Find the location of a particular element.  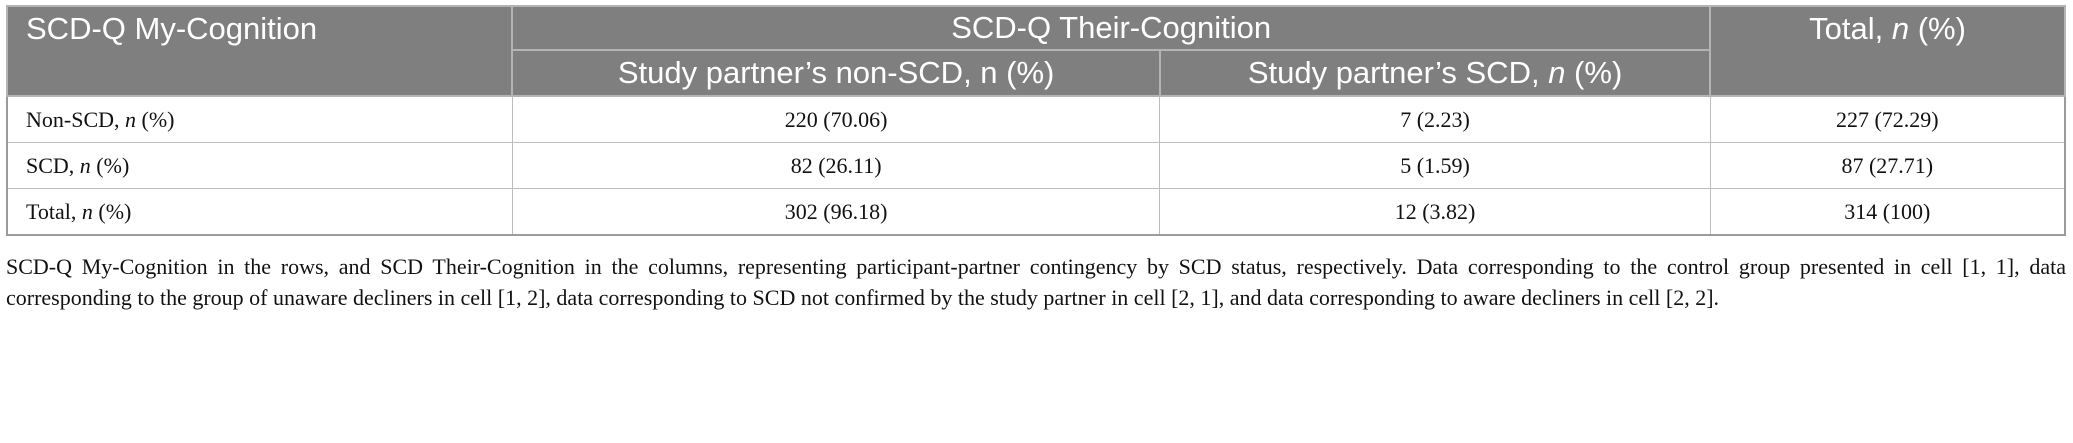

cell-total: 87 (27.71) is located at coordinates (1887, 165).